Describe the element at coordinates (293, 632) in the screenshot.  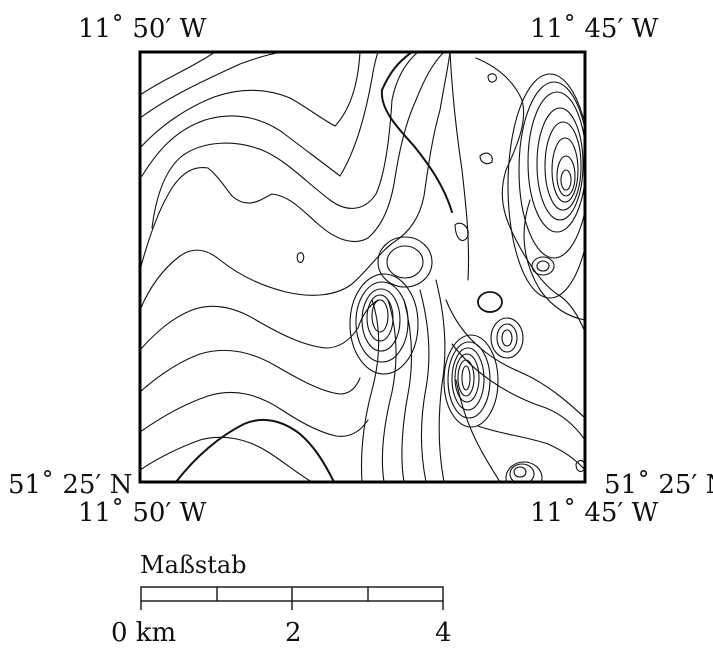
I see `scale-label-2: 2` at that location.